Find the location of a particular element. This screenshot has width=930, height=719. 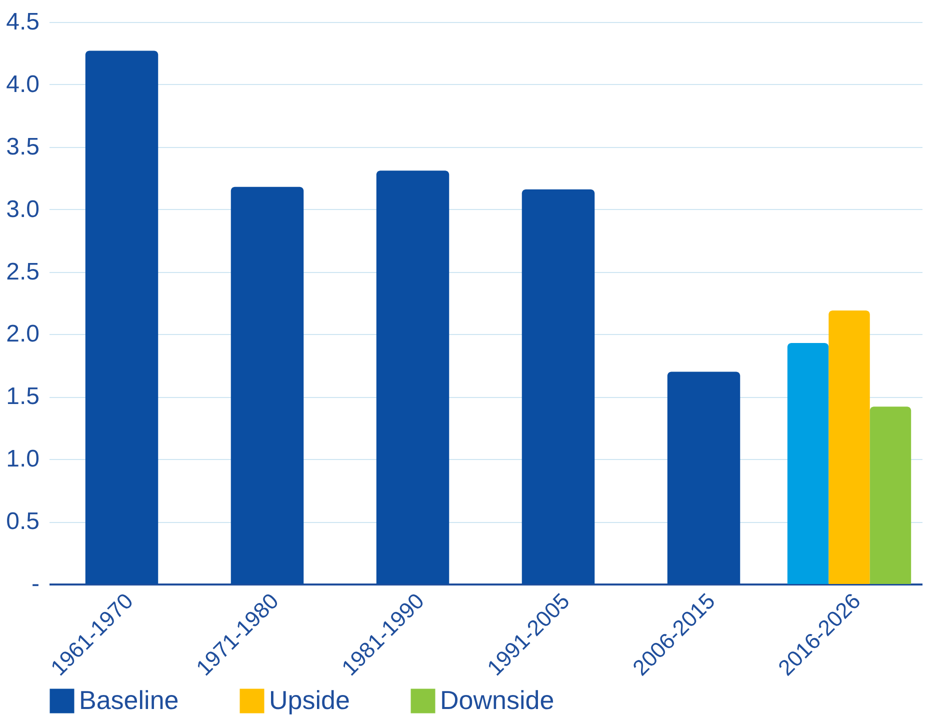

y-tick-label: 0.5 is located at coordinates (23, 522).